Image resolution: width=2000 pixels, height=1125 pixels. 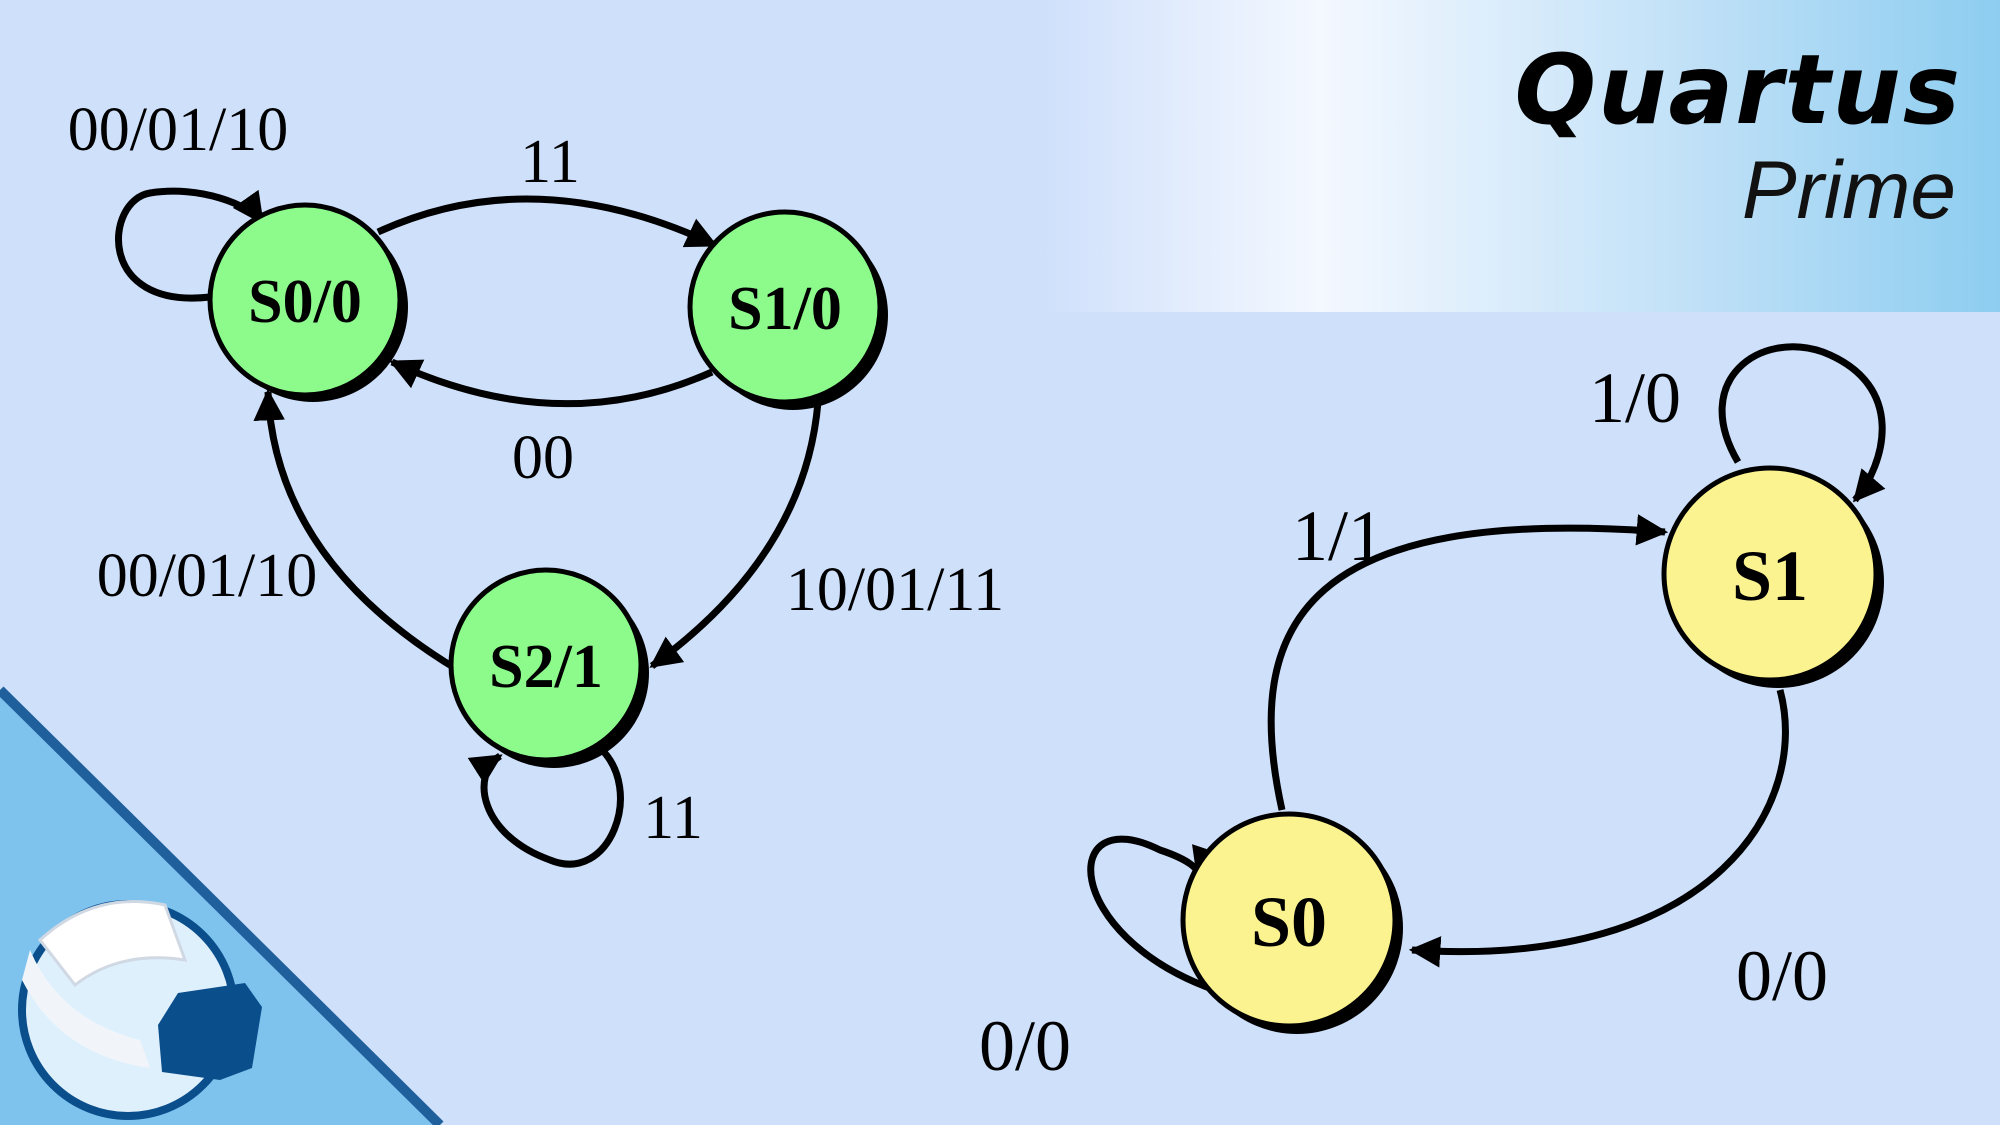 I want to click on quartus-logo-title: Quartus, so click(x=1738, y=90).